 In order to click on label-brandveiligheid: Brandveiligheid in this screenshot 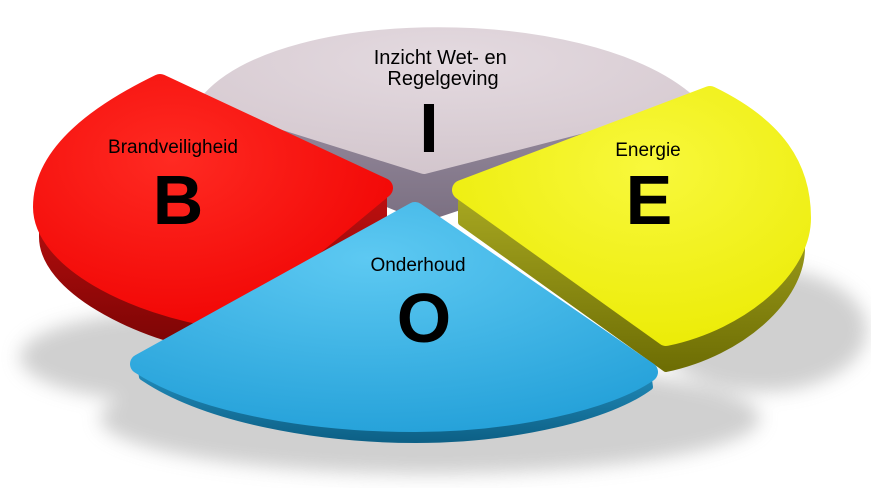, I will do `click(173, 147)`.